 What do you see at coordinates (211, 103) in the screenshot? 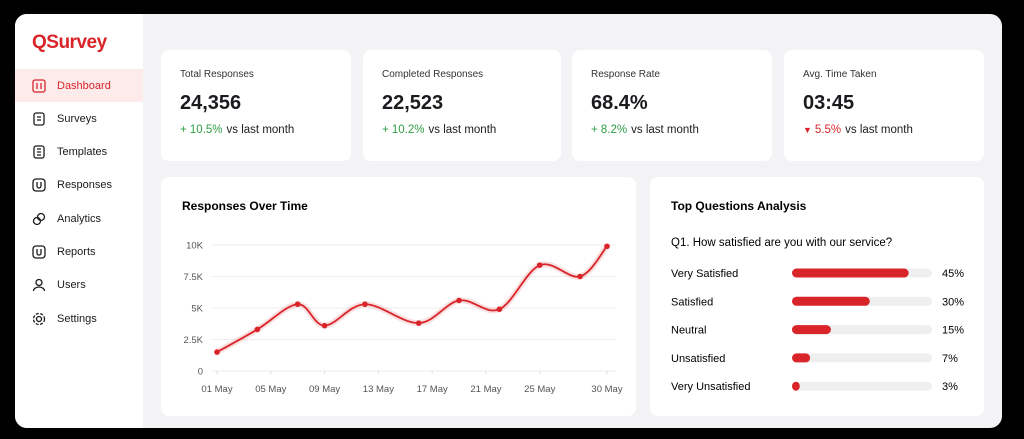
I see `kpi-value: 24,356` at bounding box center [211, 103].